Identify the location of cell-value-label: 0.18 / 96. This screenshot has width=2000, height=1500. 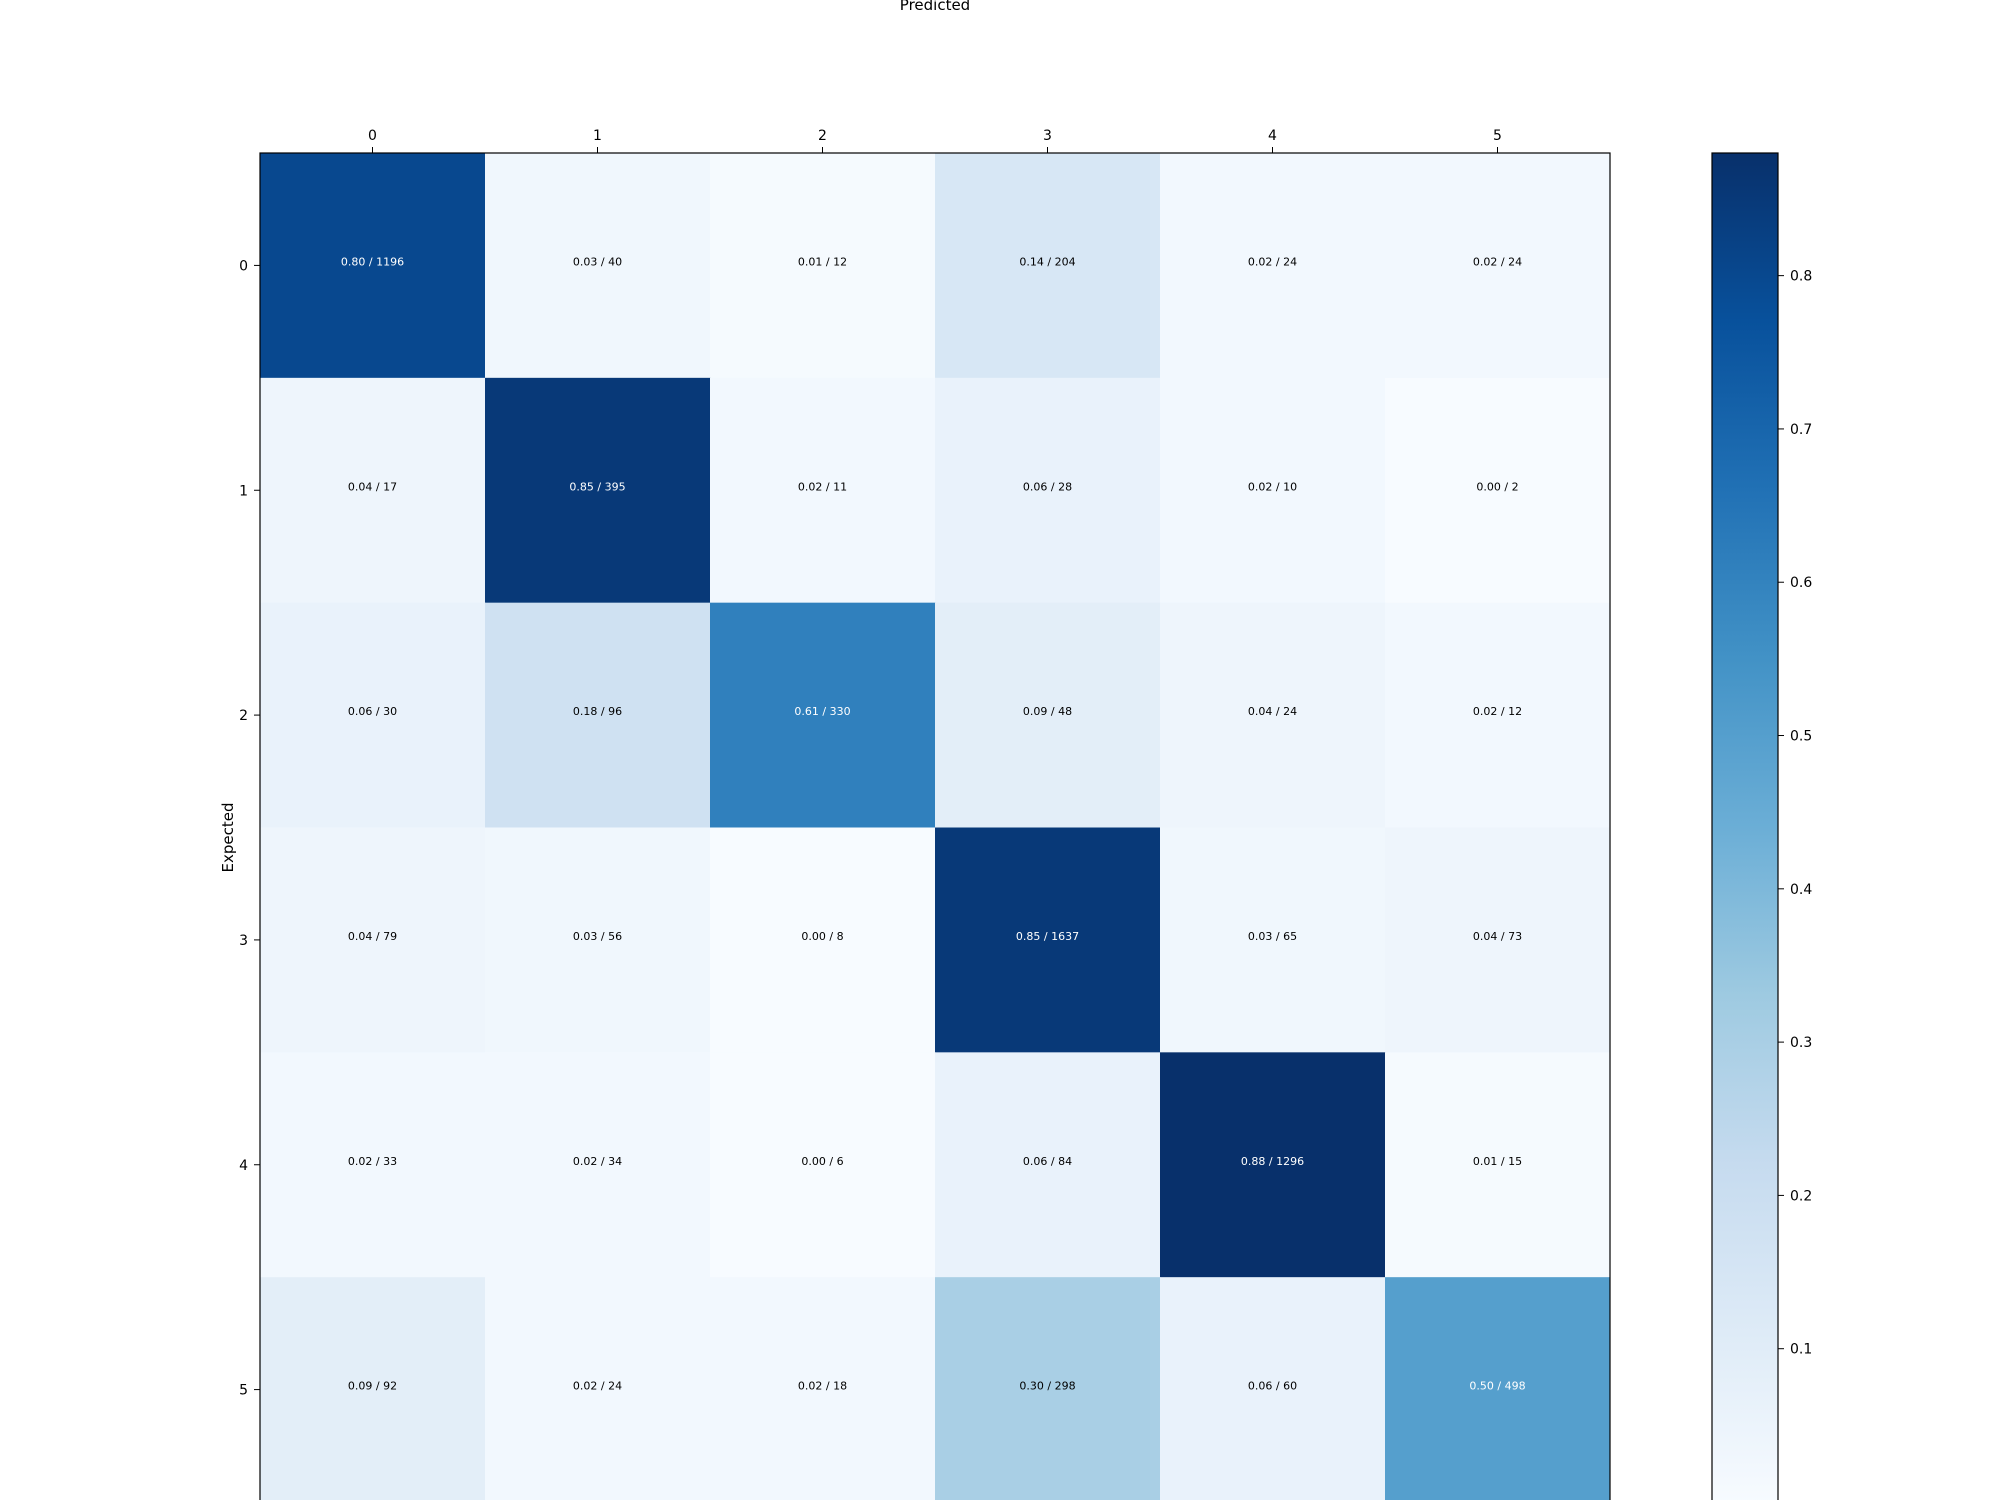
(597, 711).